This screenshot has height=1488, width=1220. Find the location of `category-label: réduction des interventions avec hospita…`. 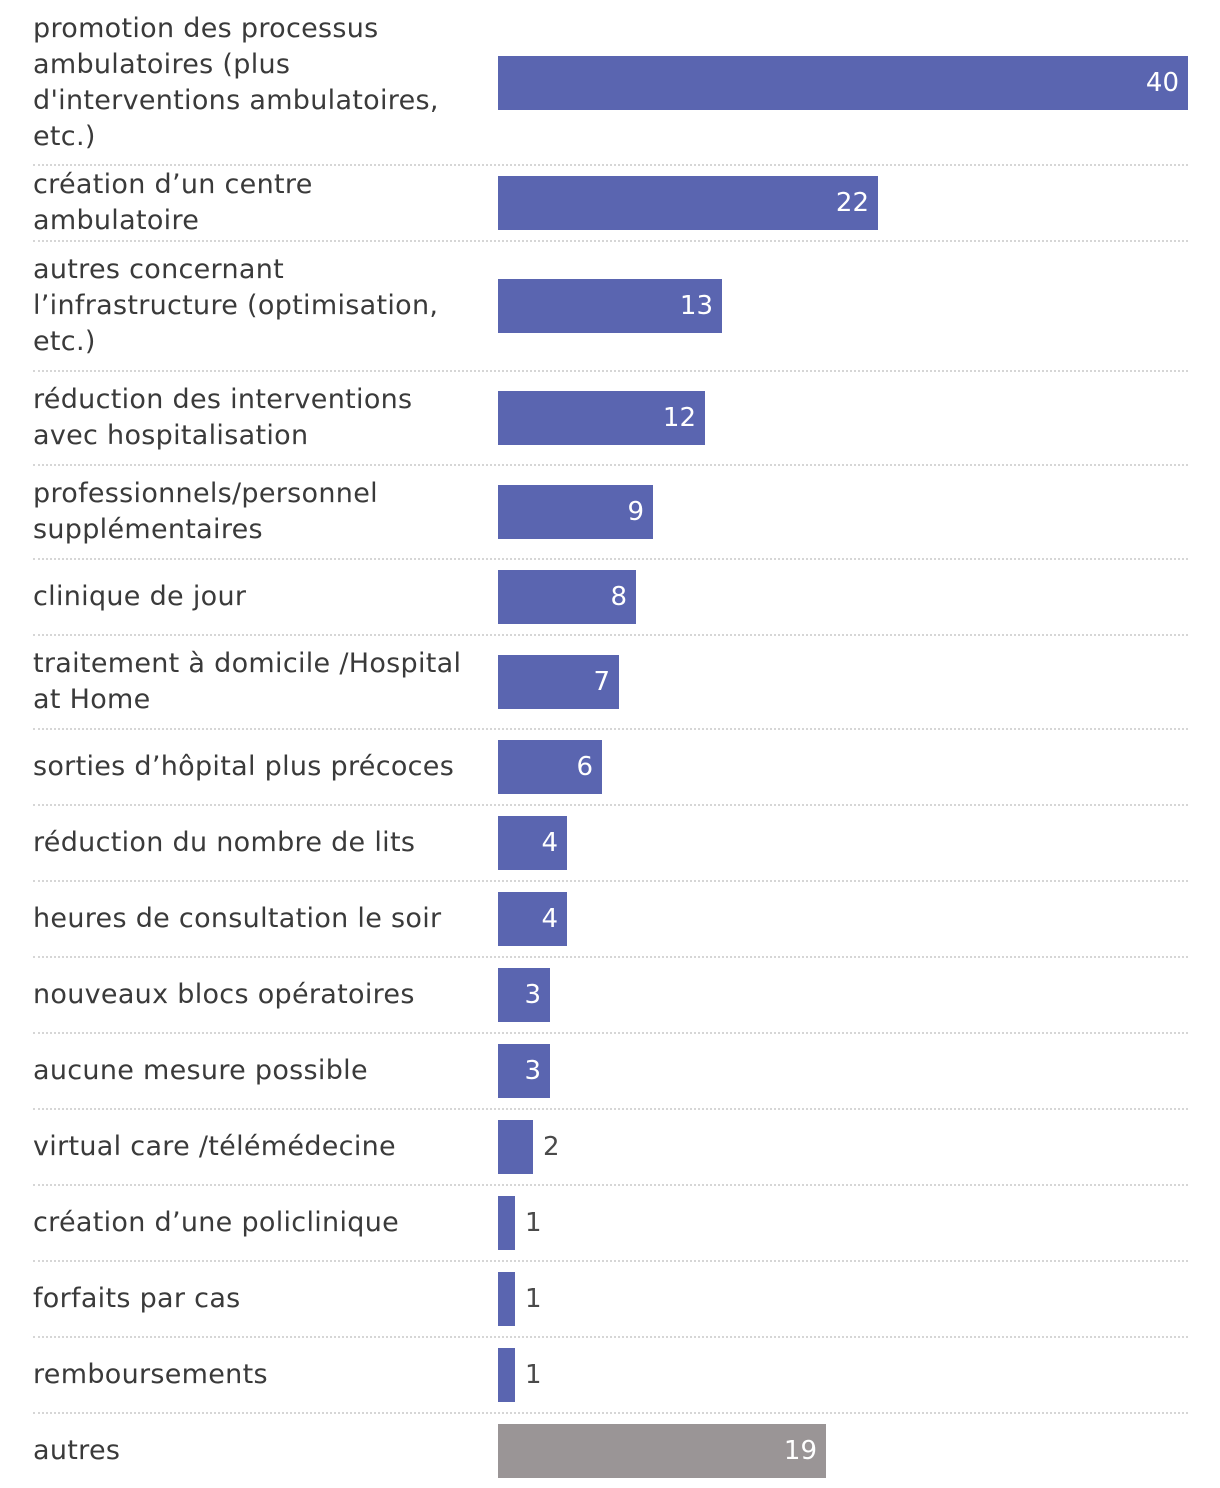

category-label: réduction des interventions avec hospita… is located at coordinates (223, 417).